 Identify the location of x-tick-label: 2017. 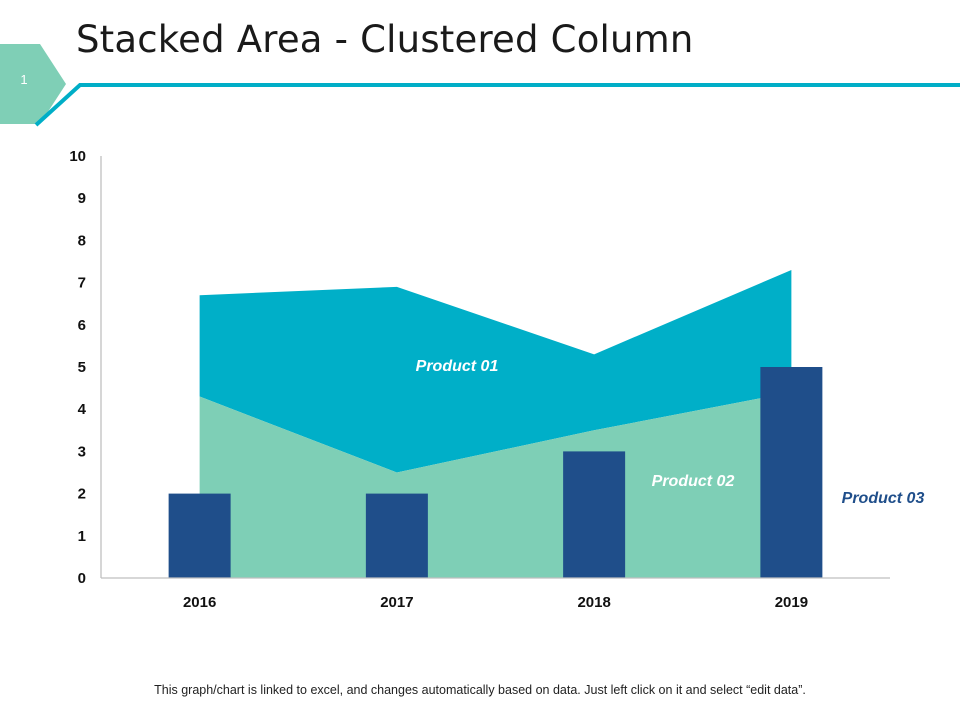
(396, 602).